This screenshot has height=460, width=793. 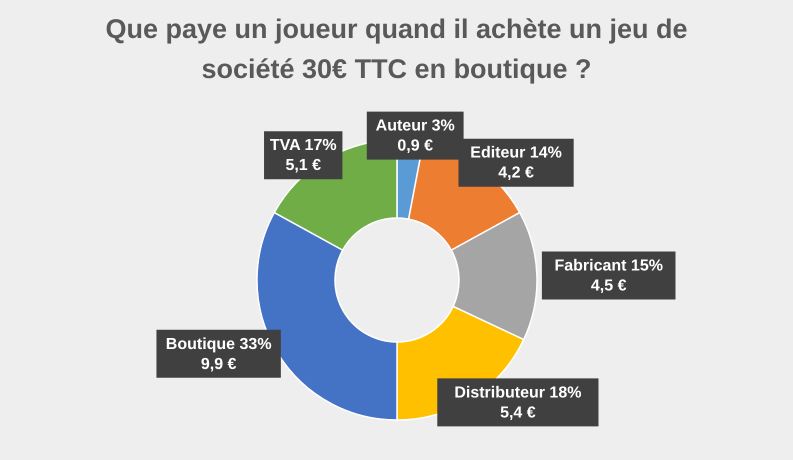 I want to click on slice-label: Auteur 3% 0,9 €, so click(x=415, y=136).